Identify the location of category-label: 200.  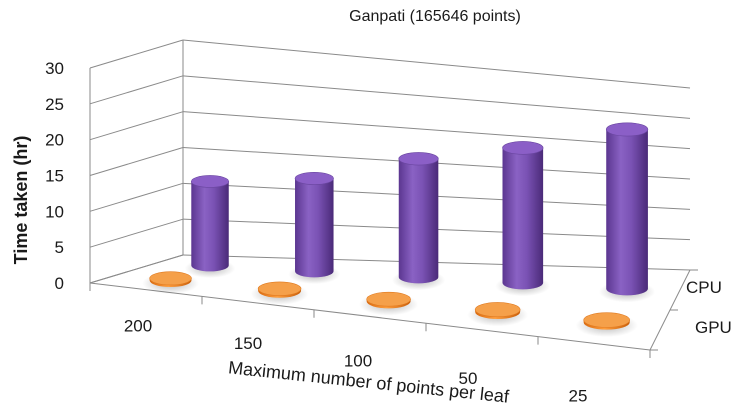
(138, 326).